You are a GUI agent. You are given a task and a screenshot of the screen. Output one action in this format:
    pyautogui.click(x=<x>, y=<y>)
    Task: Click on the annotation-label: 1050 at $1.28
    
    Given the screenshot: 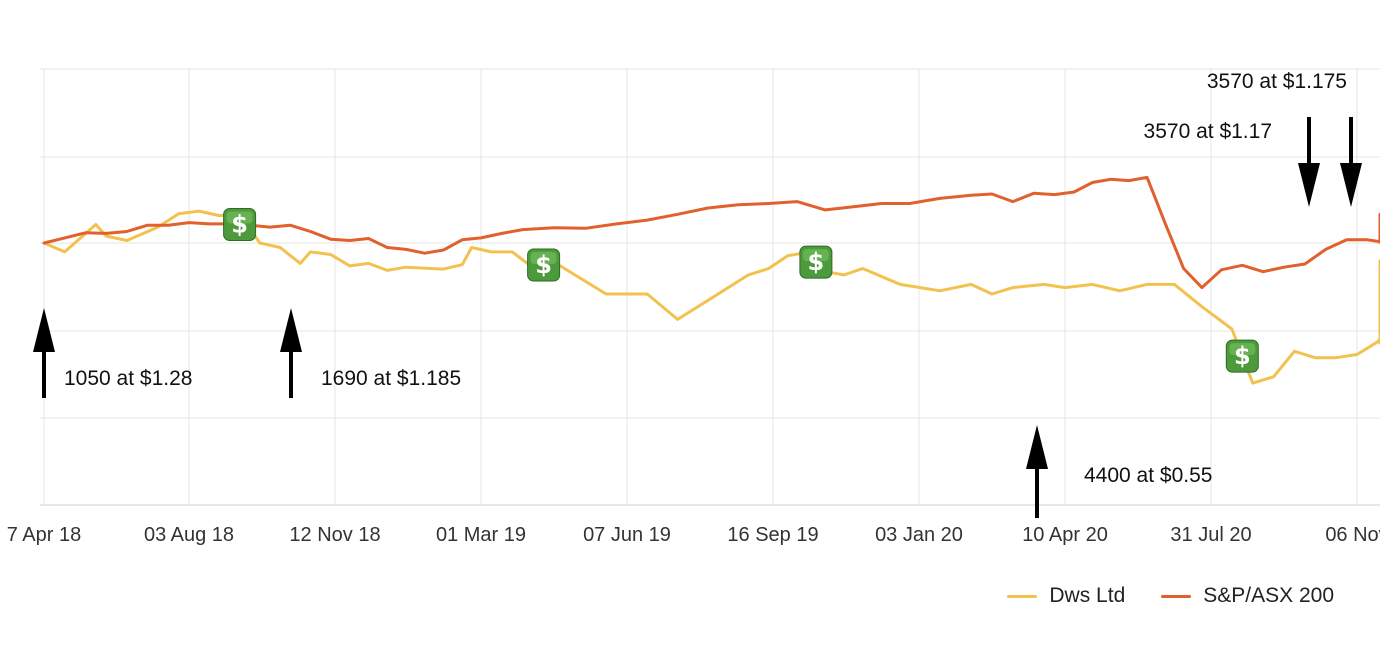 What is the action you would take?
    pyautogui.click(x=128, y=378)
    